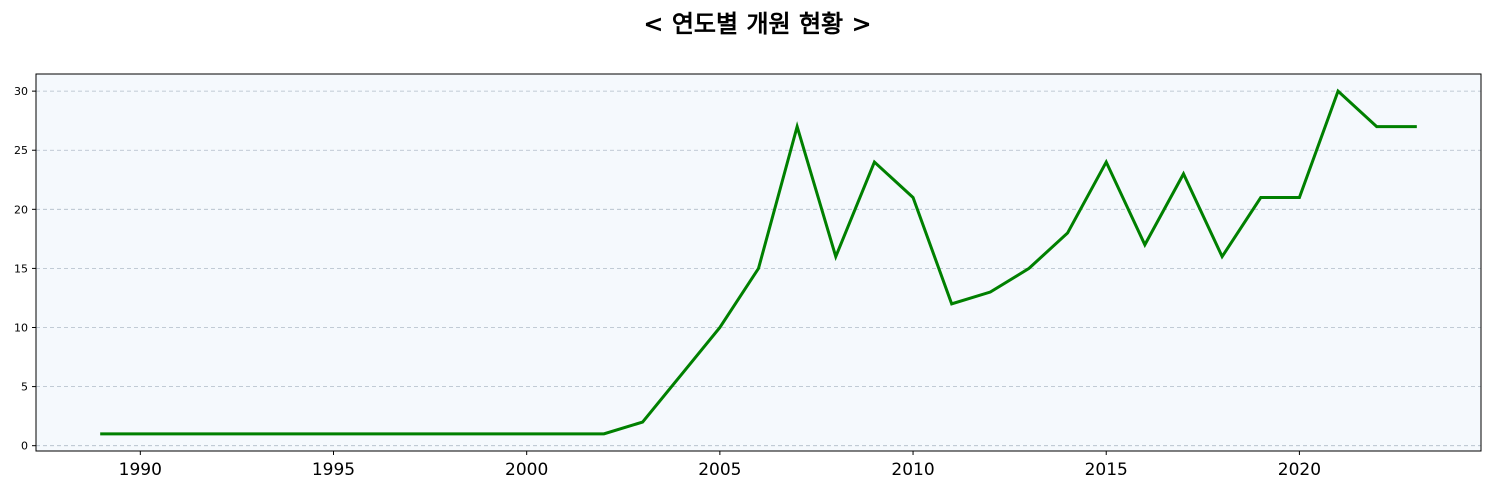 The height and width of the screenshot is (490, 1489). Describe the element at coordinates (21, 150) in the screenshot. I see `y-tick-label: 25` at that location.